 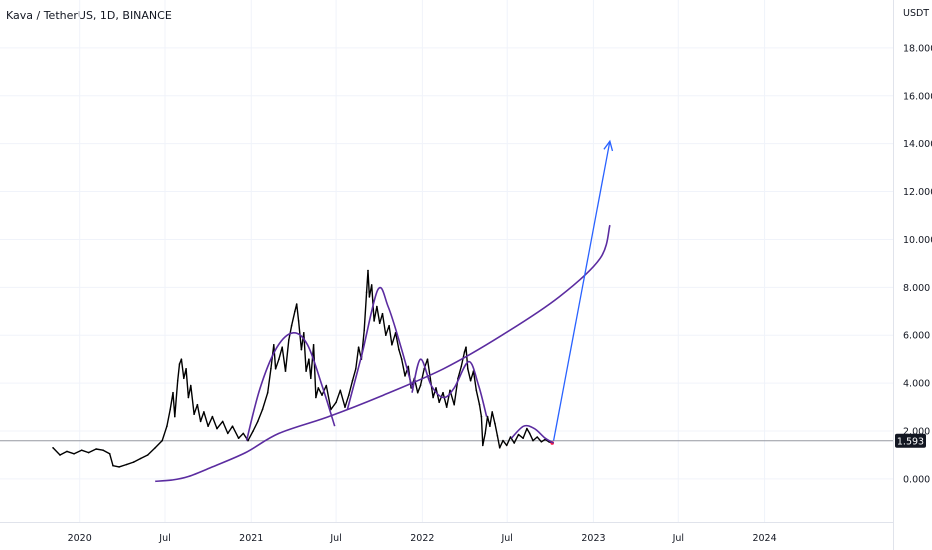 I want to click on y-tick-label: 8.000, so click(x=916, y=288).